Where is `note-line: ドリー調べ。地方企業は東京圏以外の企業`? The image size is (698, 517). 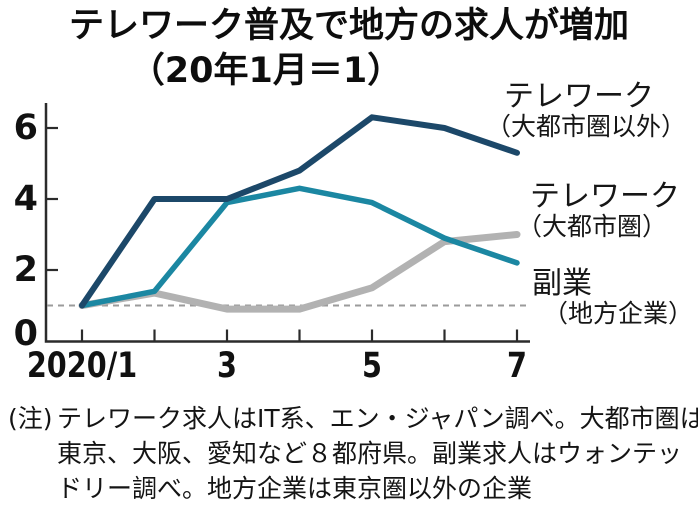
note-line: ドリー調べ。地方企業は東京圏以外の企業 is located at coordinates (295, 488).